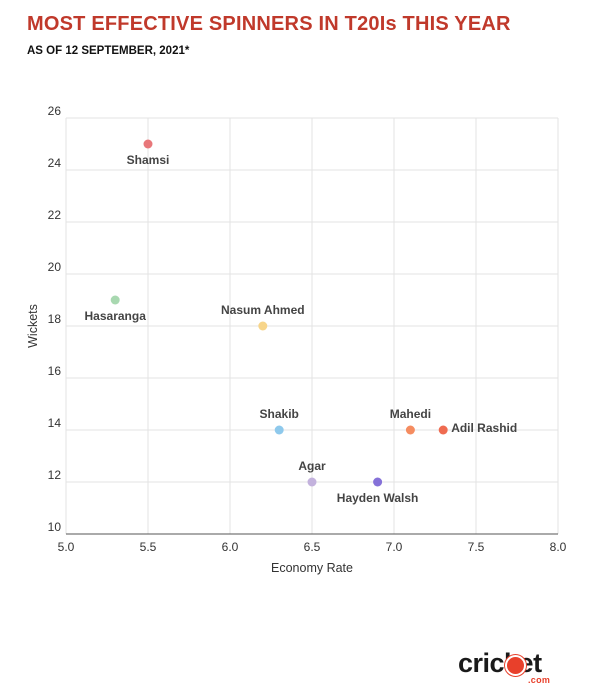  Describe the element at coordinates (148, 547) in the screenshot. I see `x-tick-label: 5.5` at that location.